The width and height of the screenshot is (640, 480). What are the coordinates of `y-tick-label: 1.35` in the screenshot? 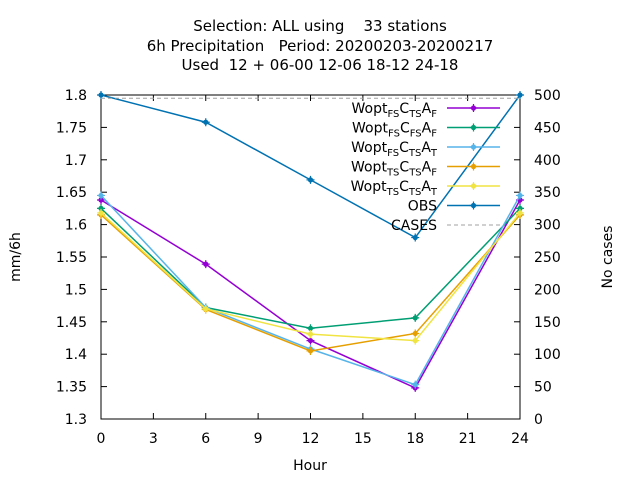 It's located at (71, 388).